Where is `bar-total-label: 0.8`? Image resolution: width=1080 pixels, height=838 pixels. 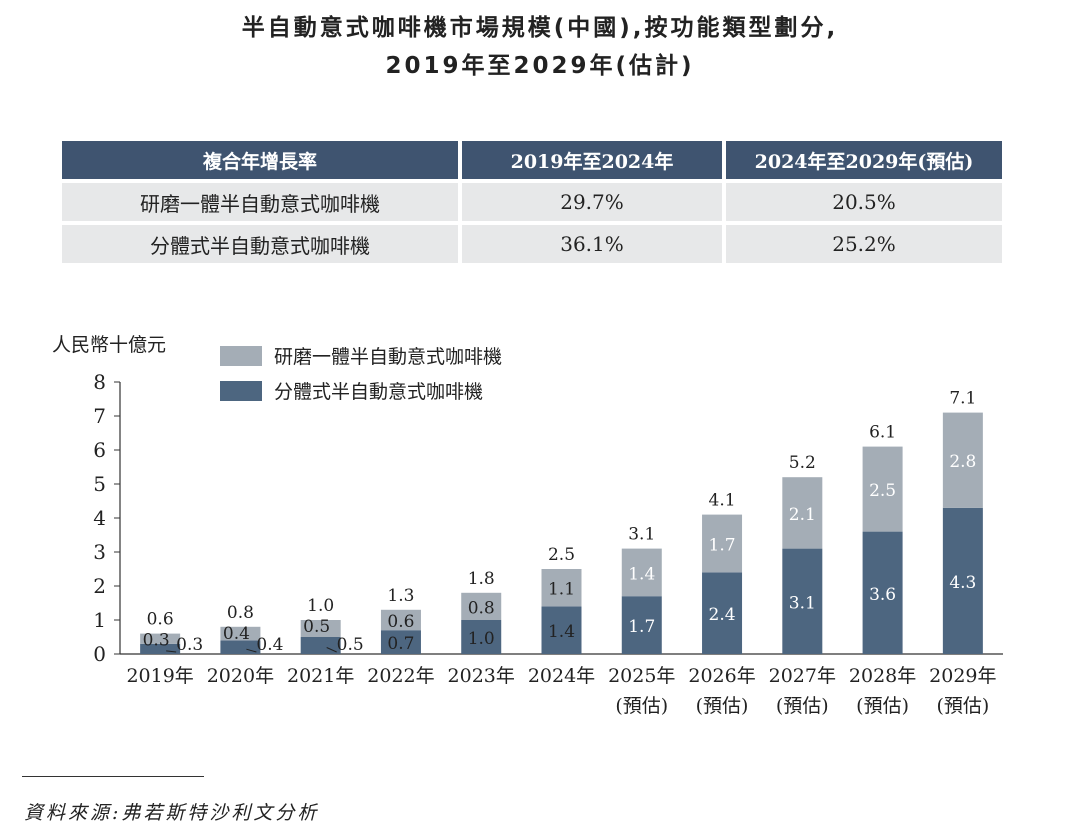 bar-total-label: 0.8 is located at coordinates (240, 613).